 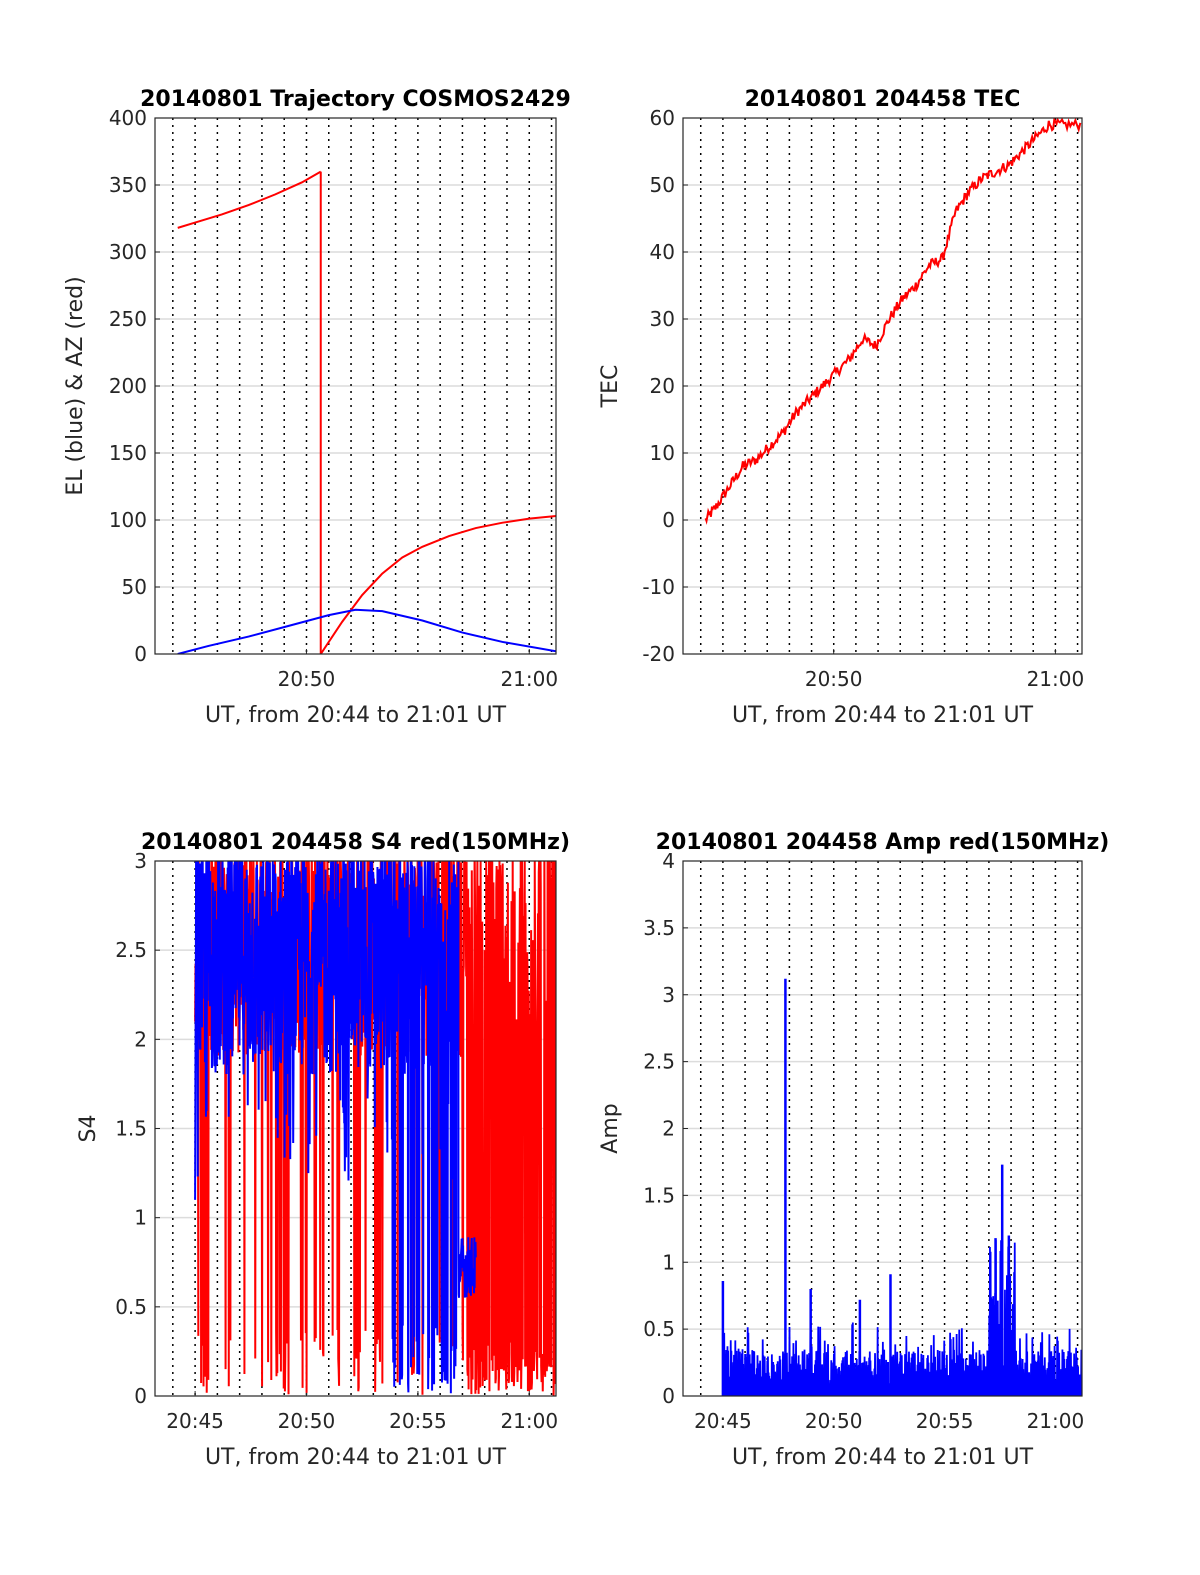 What do you see at coordinates (662, 386) in the screenshot?
I see `y-tick-label: 20` at bounding box center [662, 386].